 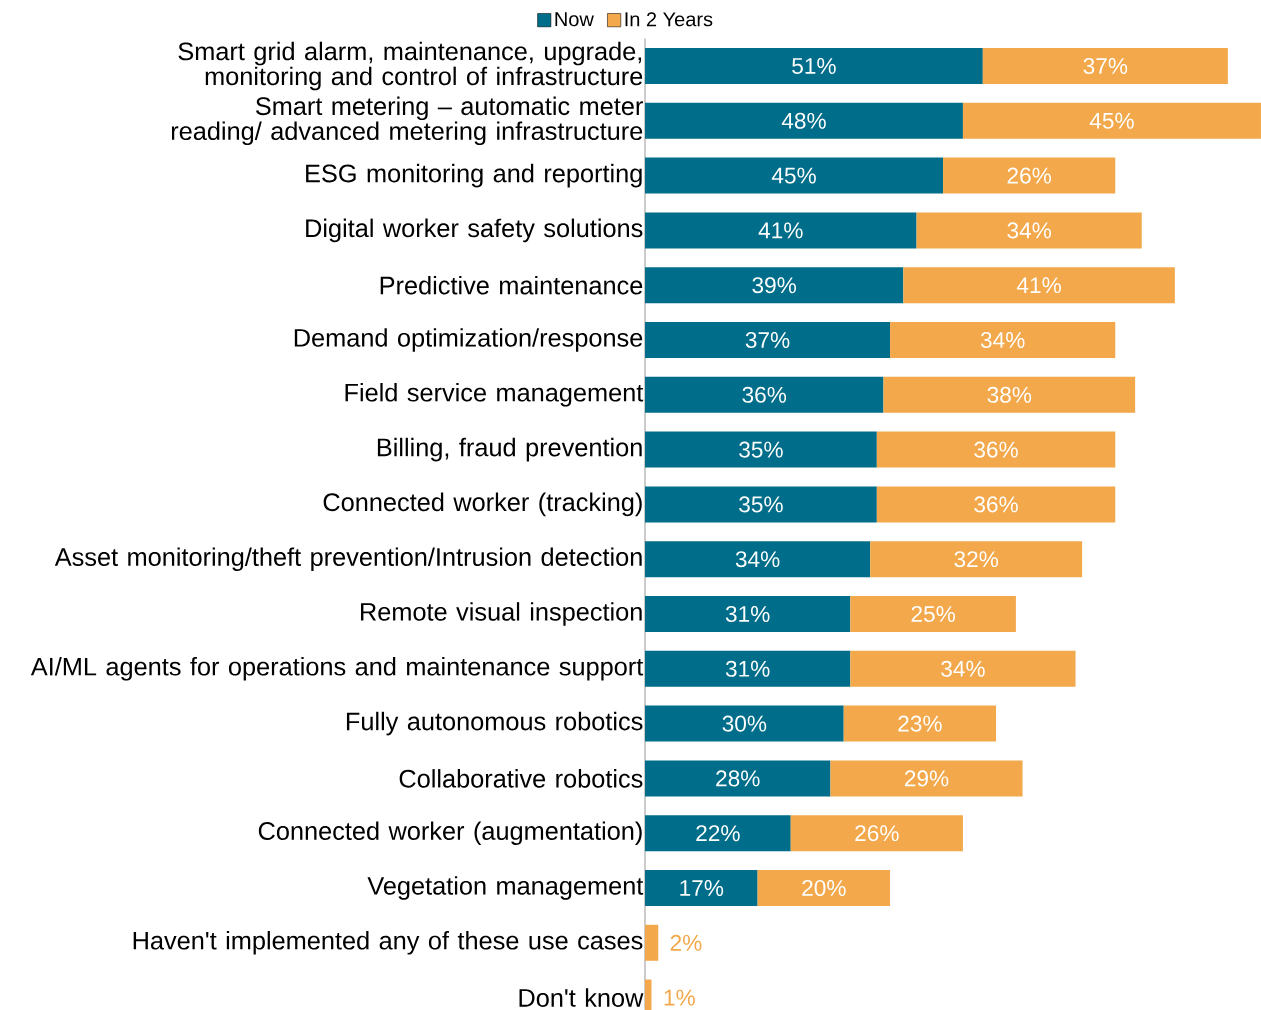 I want to click on y-tick-label: Connected worker (tracking), so click(x=482, y=504).